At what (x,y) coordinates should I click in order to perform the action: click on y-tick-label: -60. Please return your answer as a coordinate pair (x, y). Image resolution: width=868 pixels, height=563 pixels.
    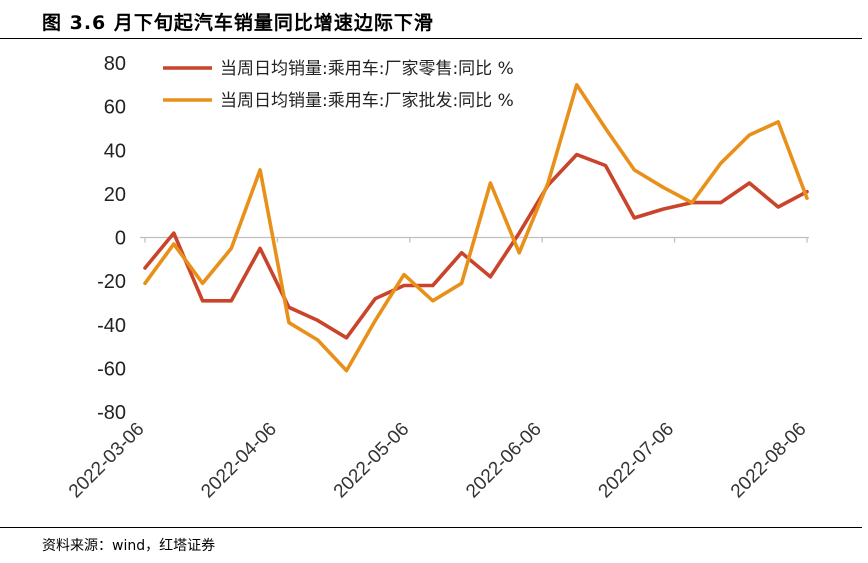
    Looking at the image, I should click on (111, 369).